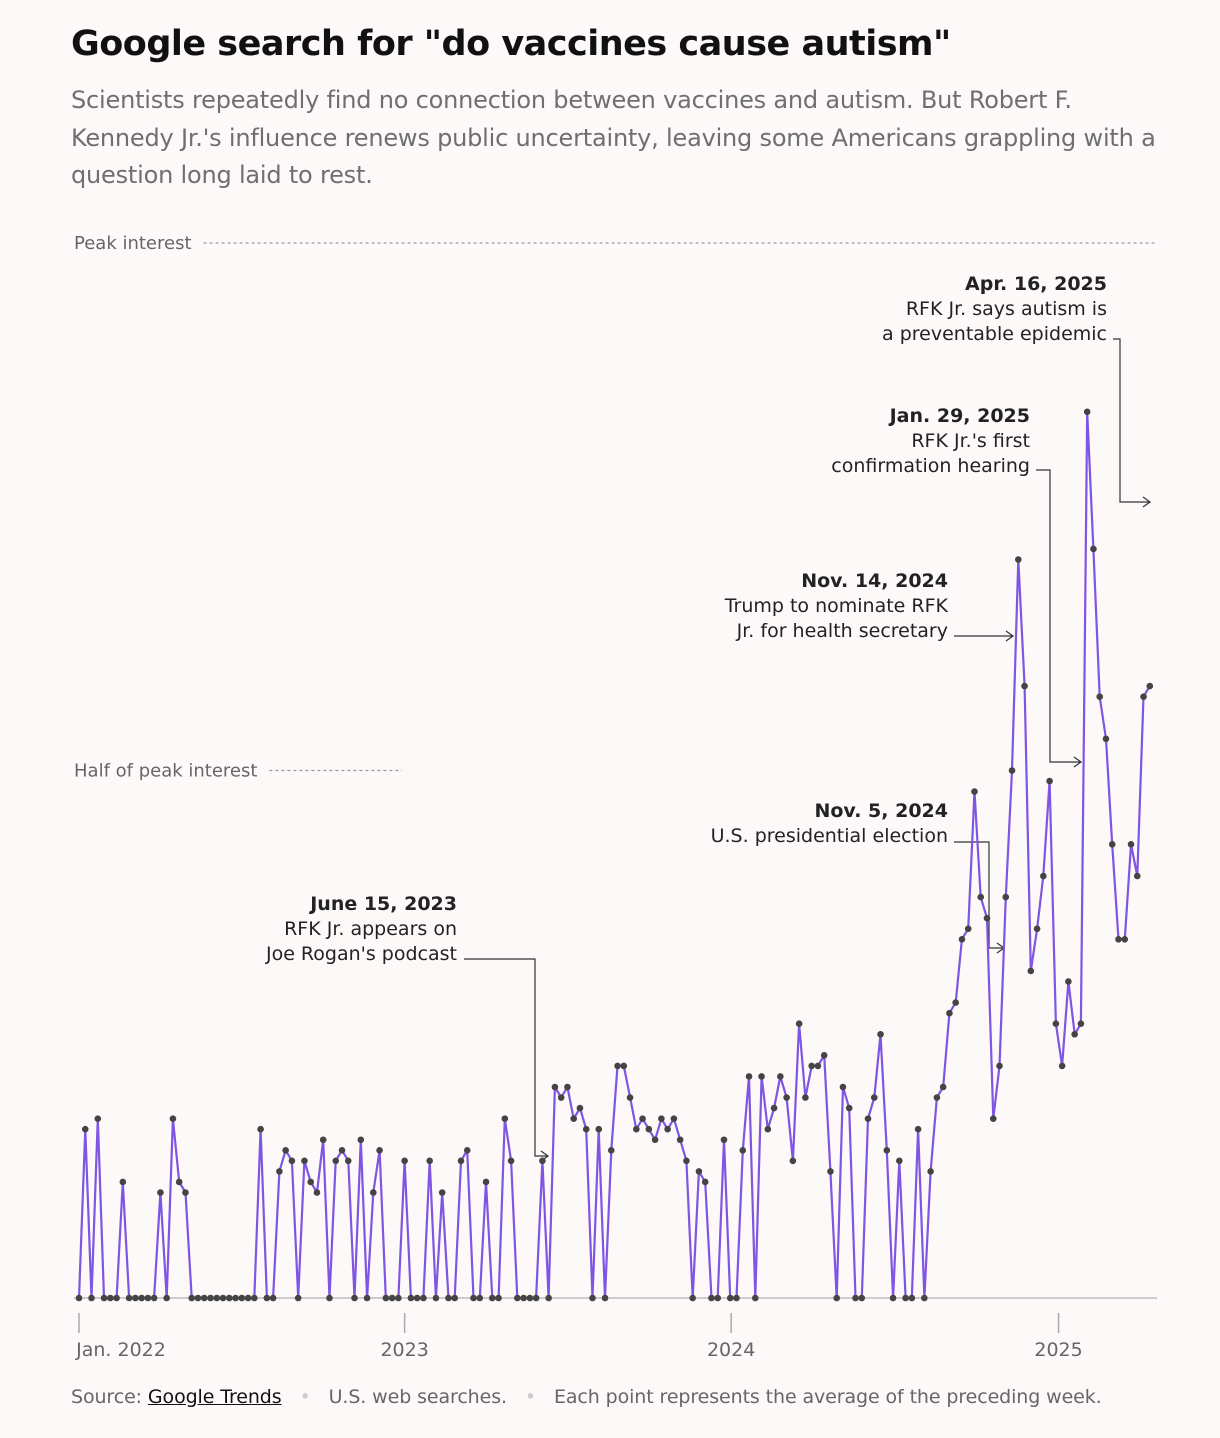 The width and height of the screenshot is (1220, 1438). I want to click on x-axis: Jan. 2022 2023 2024 2025, so click(615, 1329).